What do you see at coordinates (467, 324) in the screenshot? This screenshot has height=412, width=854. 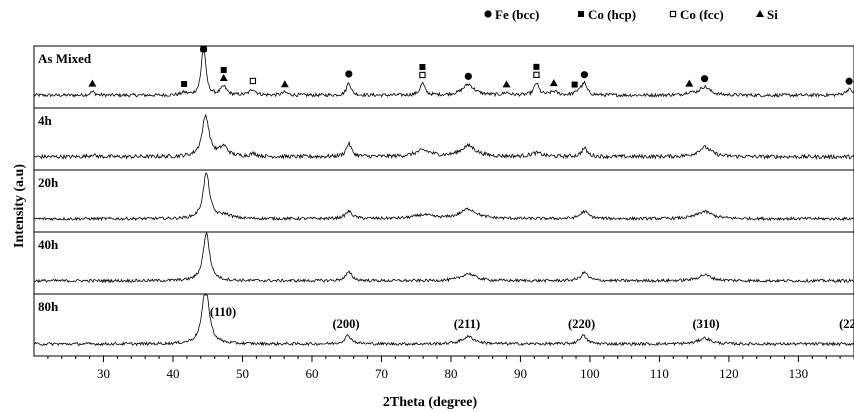 I see `peak-label: (211)` at bounding box center [467, 324].